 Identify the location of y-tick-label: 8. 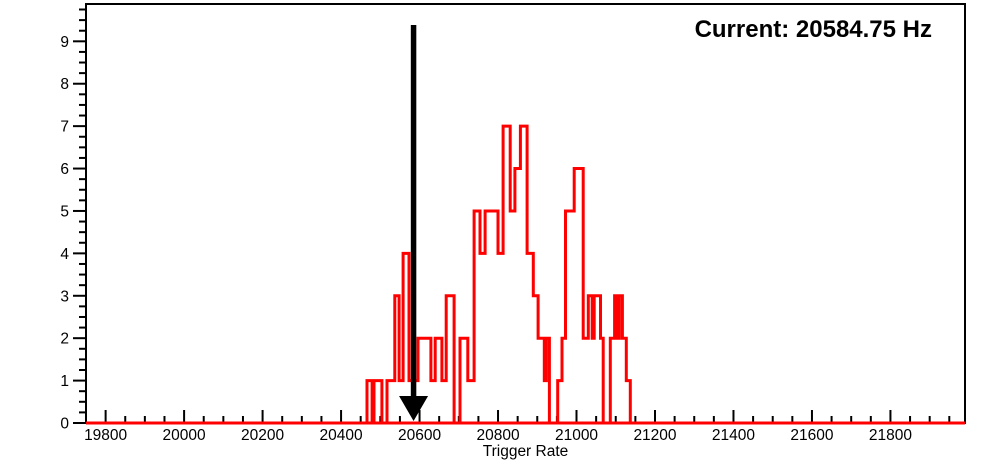
(64, 84).